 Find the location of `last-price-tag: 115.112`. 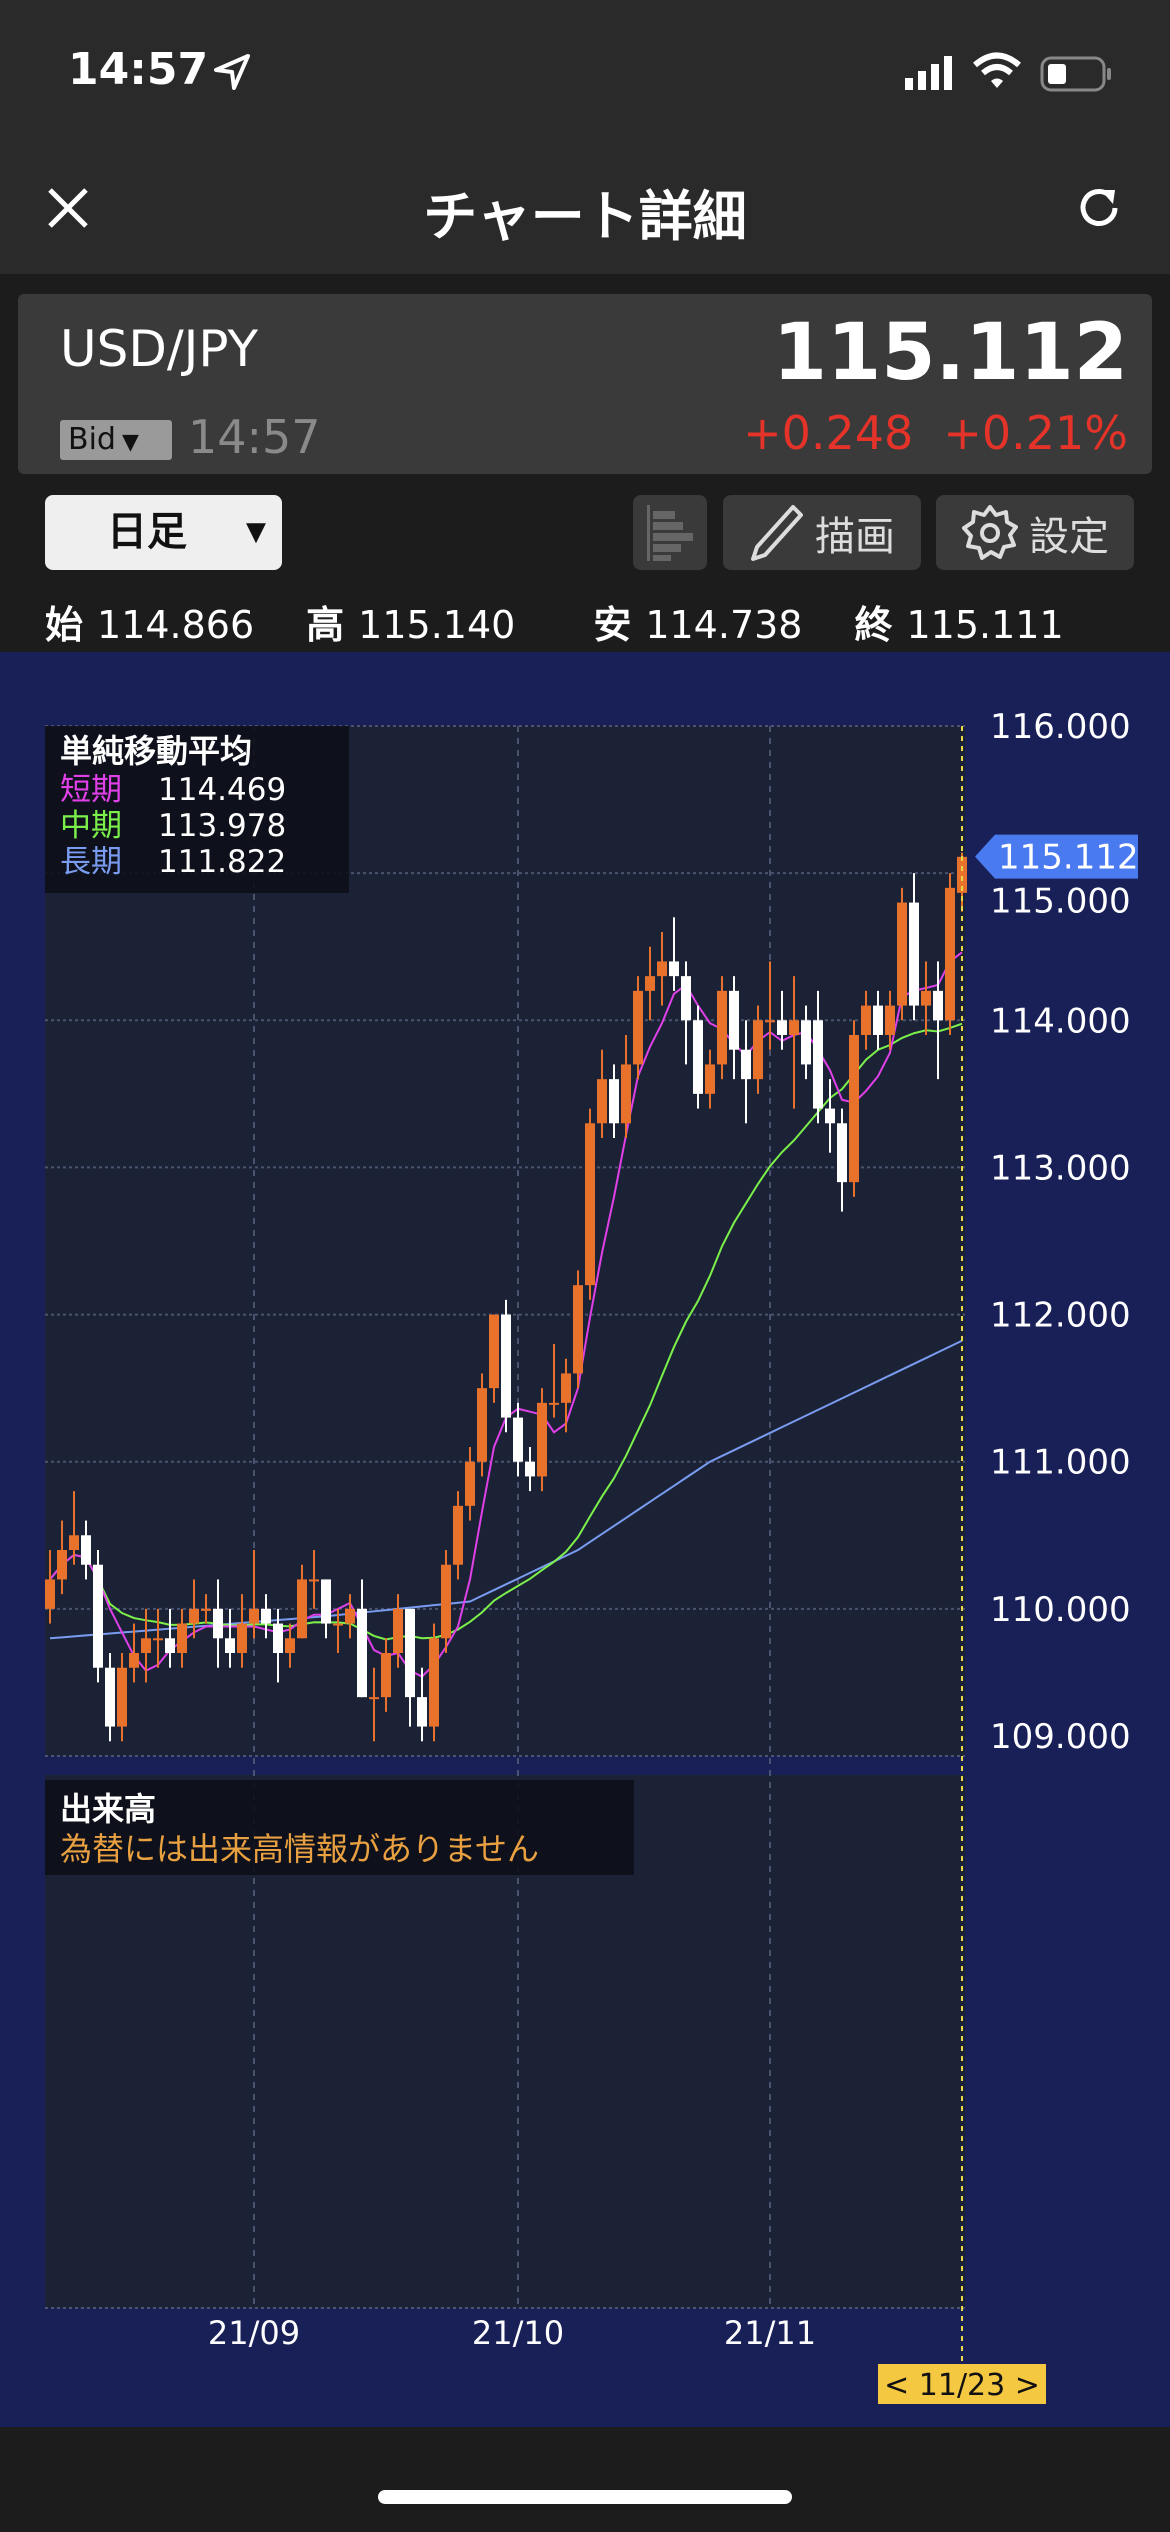

last-price-tag: 115.112 is located at coordinates (1057, 856).